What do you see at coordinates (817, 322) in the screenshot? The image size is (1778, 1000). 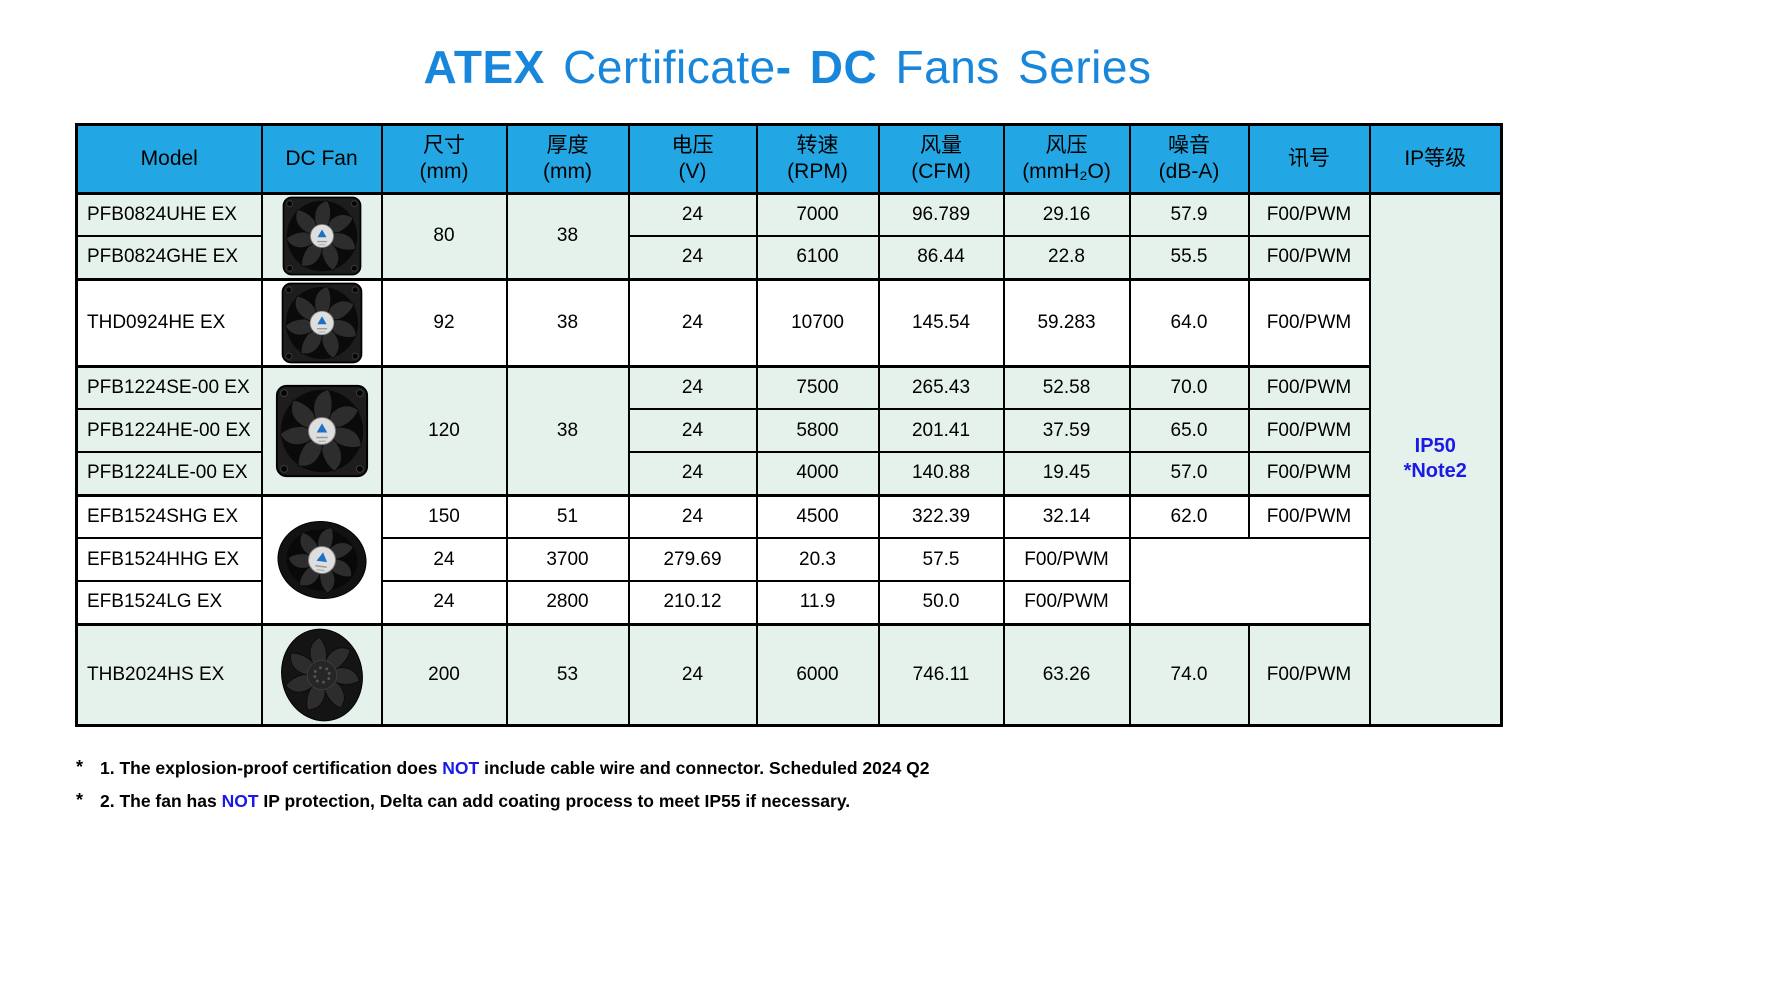 I see `rpm-cell: 10700` at bounding box center [817, 322].